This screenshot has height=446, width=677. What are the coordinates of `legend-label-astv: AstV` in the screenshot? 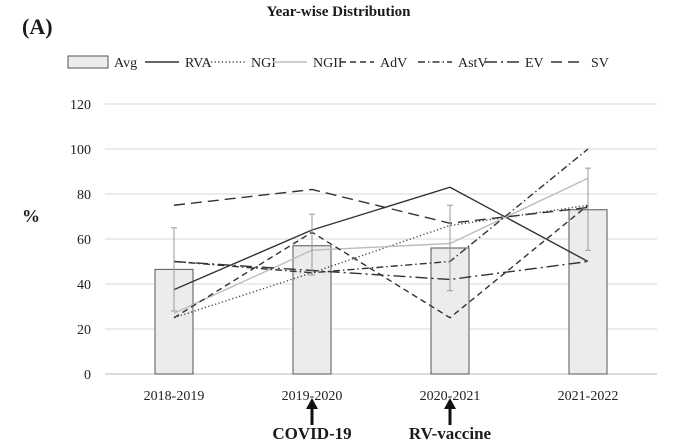 It's located at (473, 63).